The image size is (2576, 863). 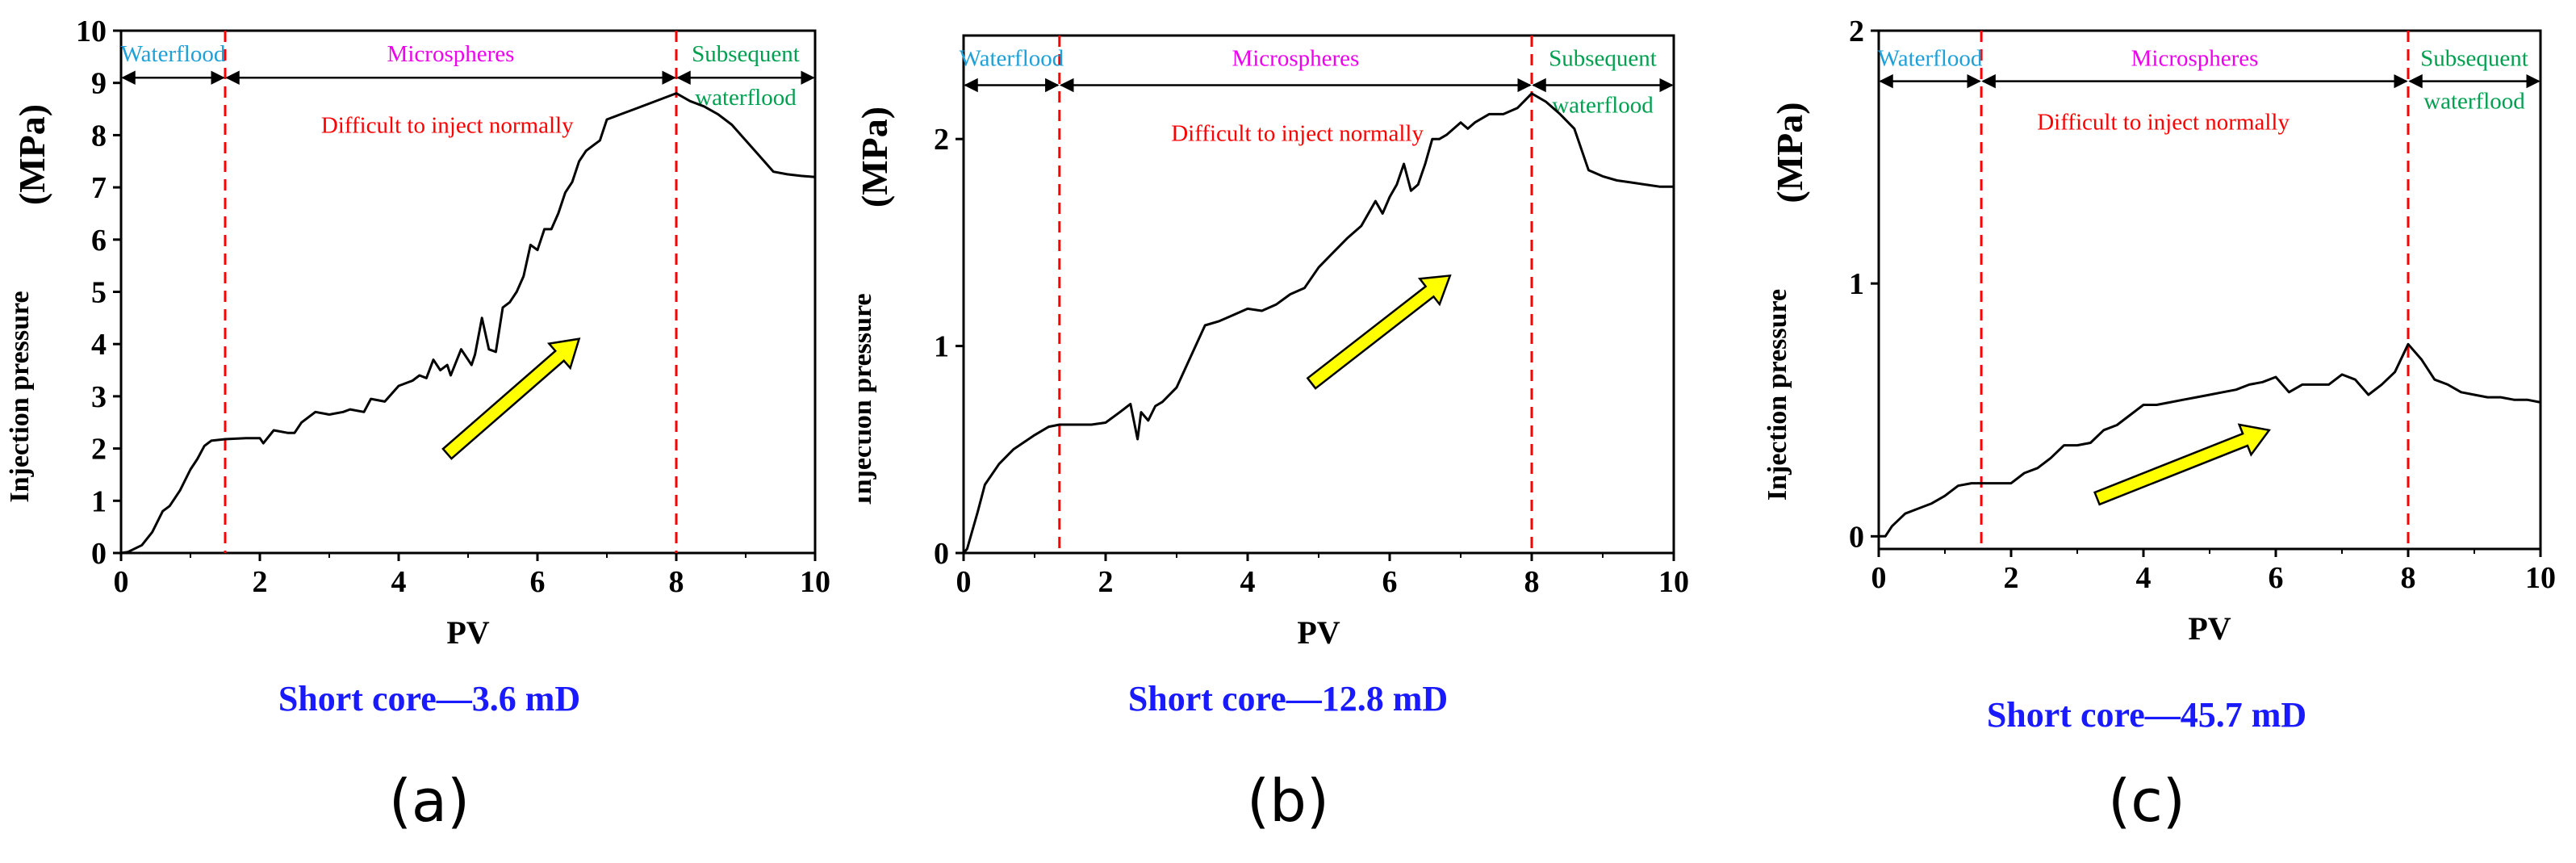 I want to click on caption-b: Short core—12.8 mD, so click(x=1288, y=698).